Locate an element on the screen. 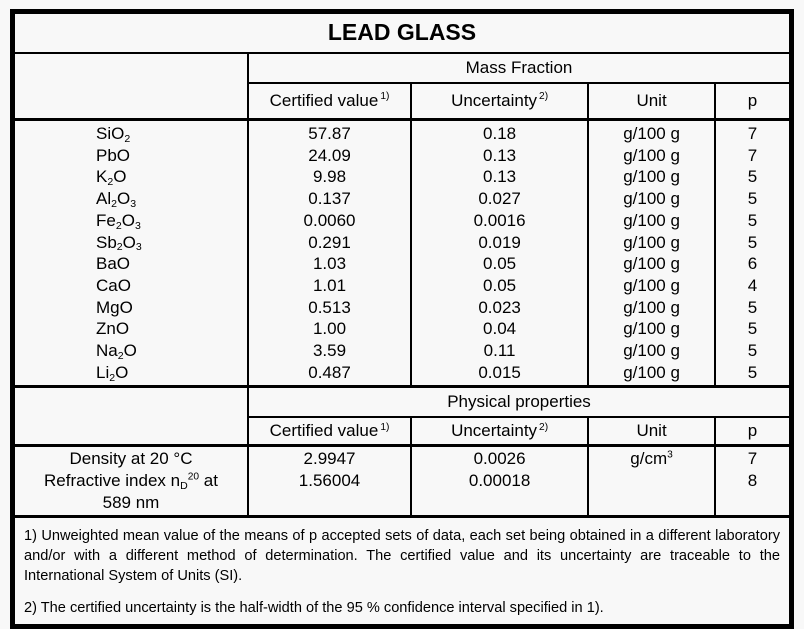 The image size is (804, 629). certified-value: 1.03 is located at coordinates (329, 264).